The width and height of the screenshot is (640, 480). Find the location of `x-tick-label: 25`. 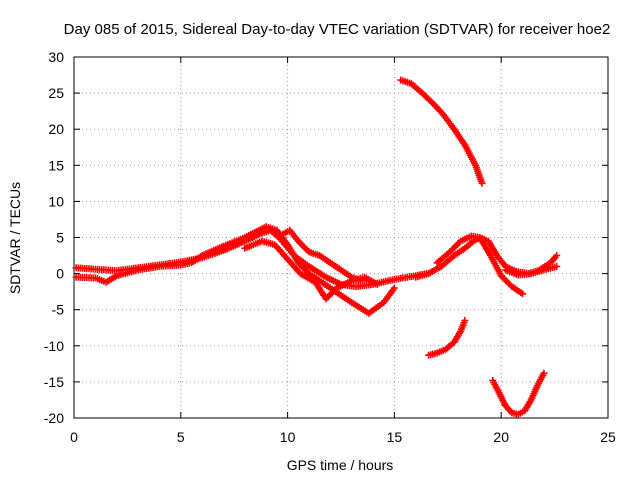

x-tick-label: 25 is located at coordinates (608, 437).